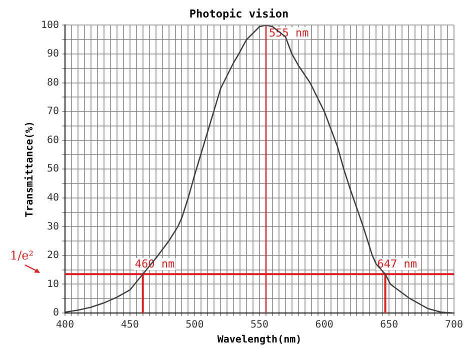  I want to click on x-axis-title: Wavelength(nm), so click(259, 340).